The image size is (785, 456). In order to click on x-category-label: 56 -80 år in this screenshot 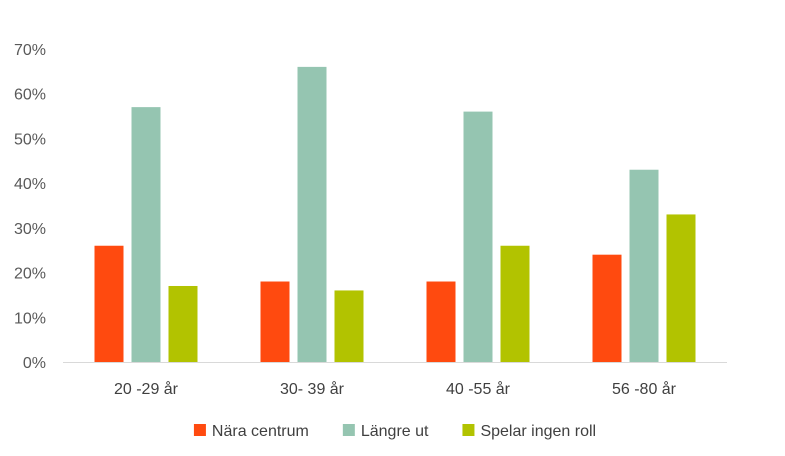, I will do `click(644, 389)`.